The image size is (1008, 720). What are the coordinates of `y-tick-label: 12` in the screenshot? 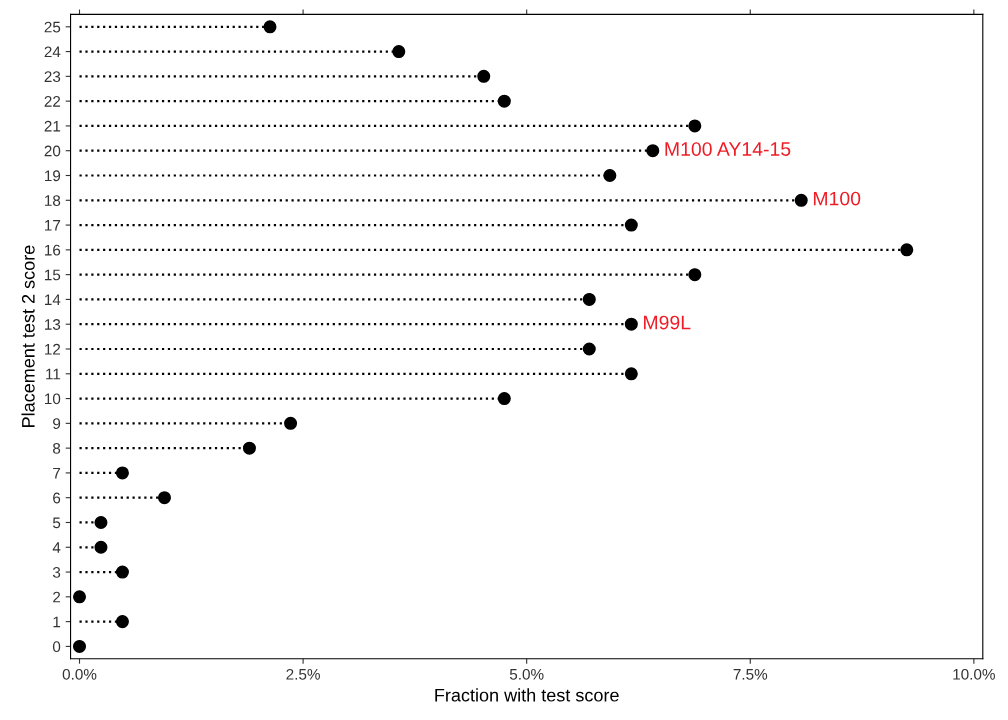 It's located at (53, 349).